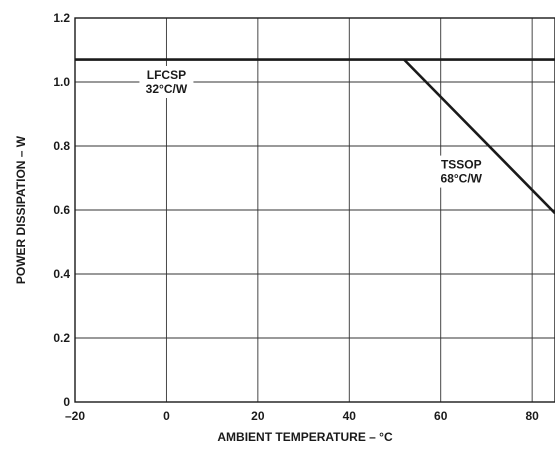 The width and height of the screenshot is (555, 452). I want to click on y-tick-label: 0.2, so click(61, 338).